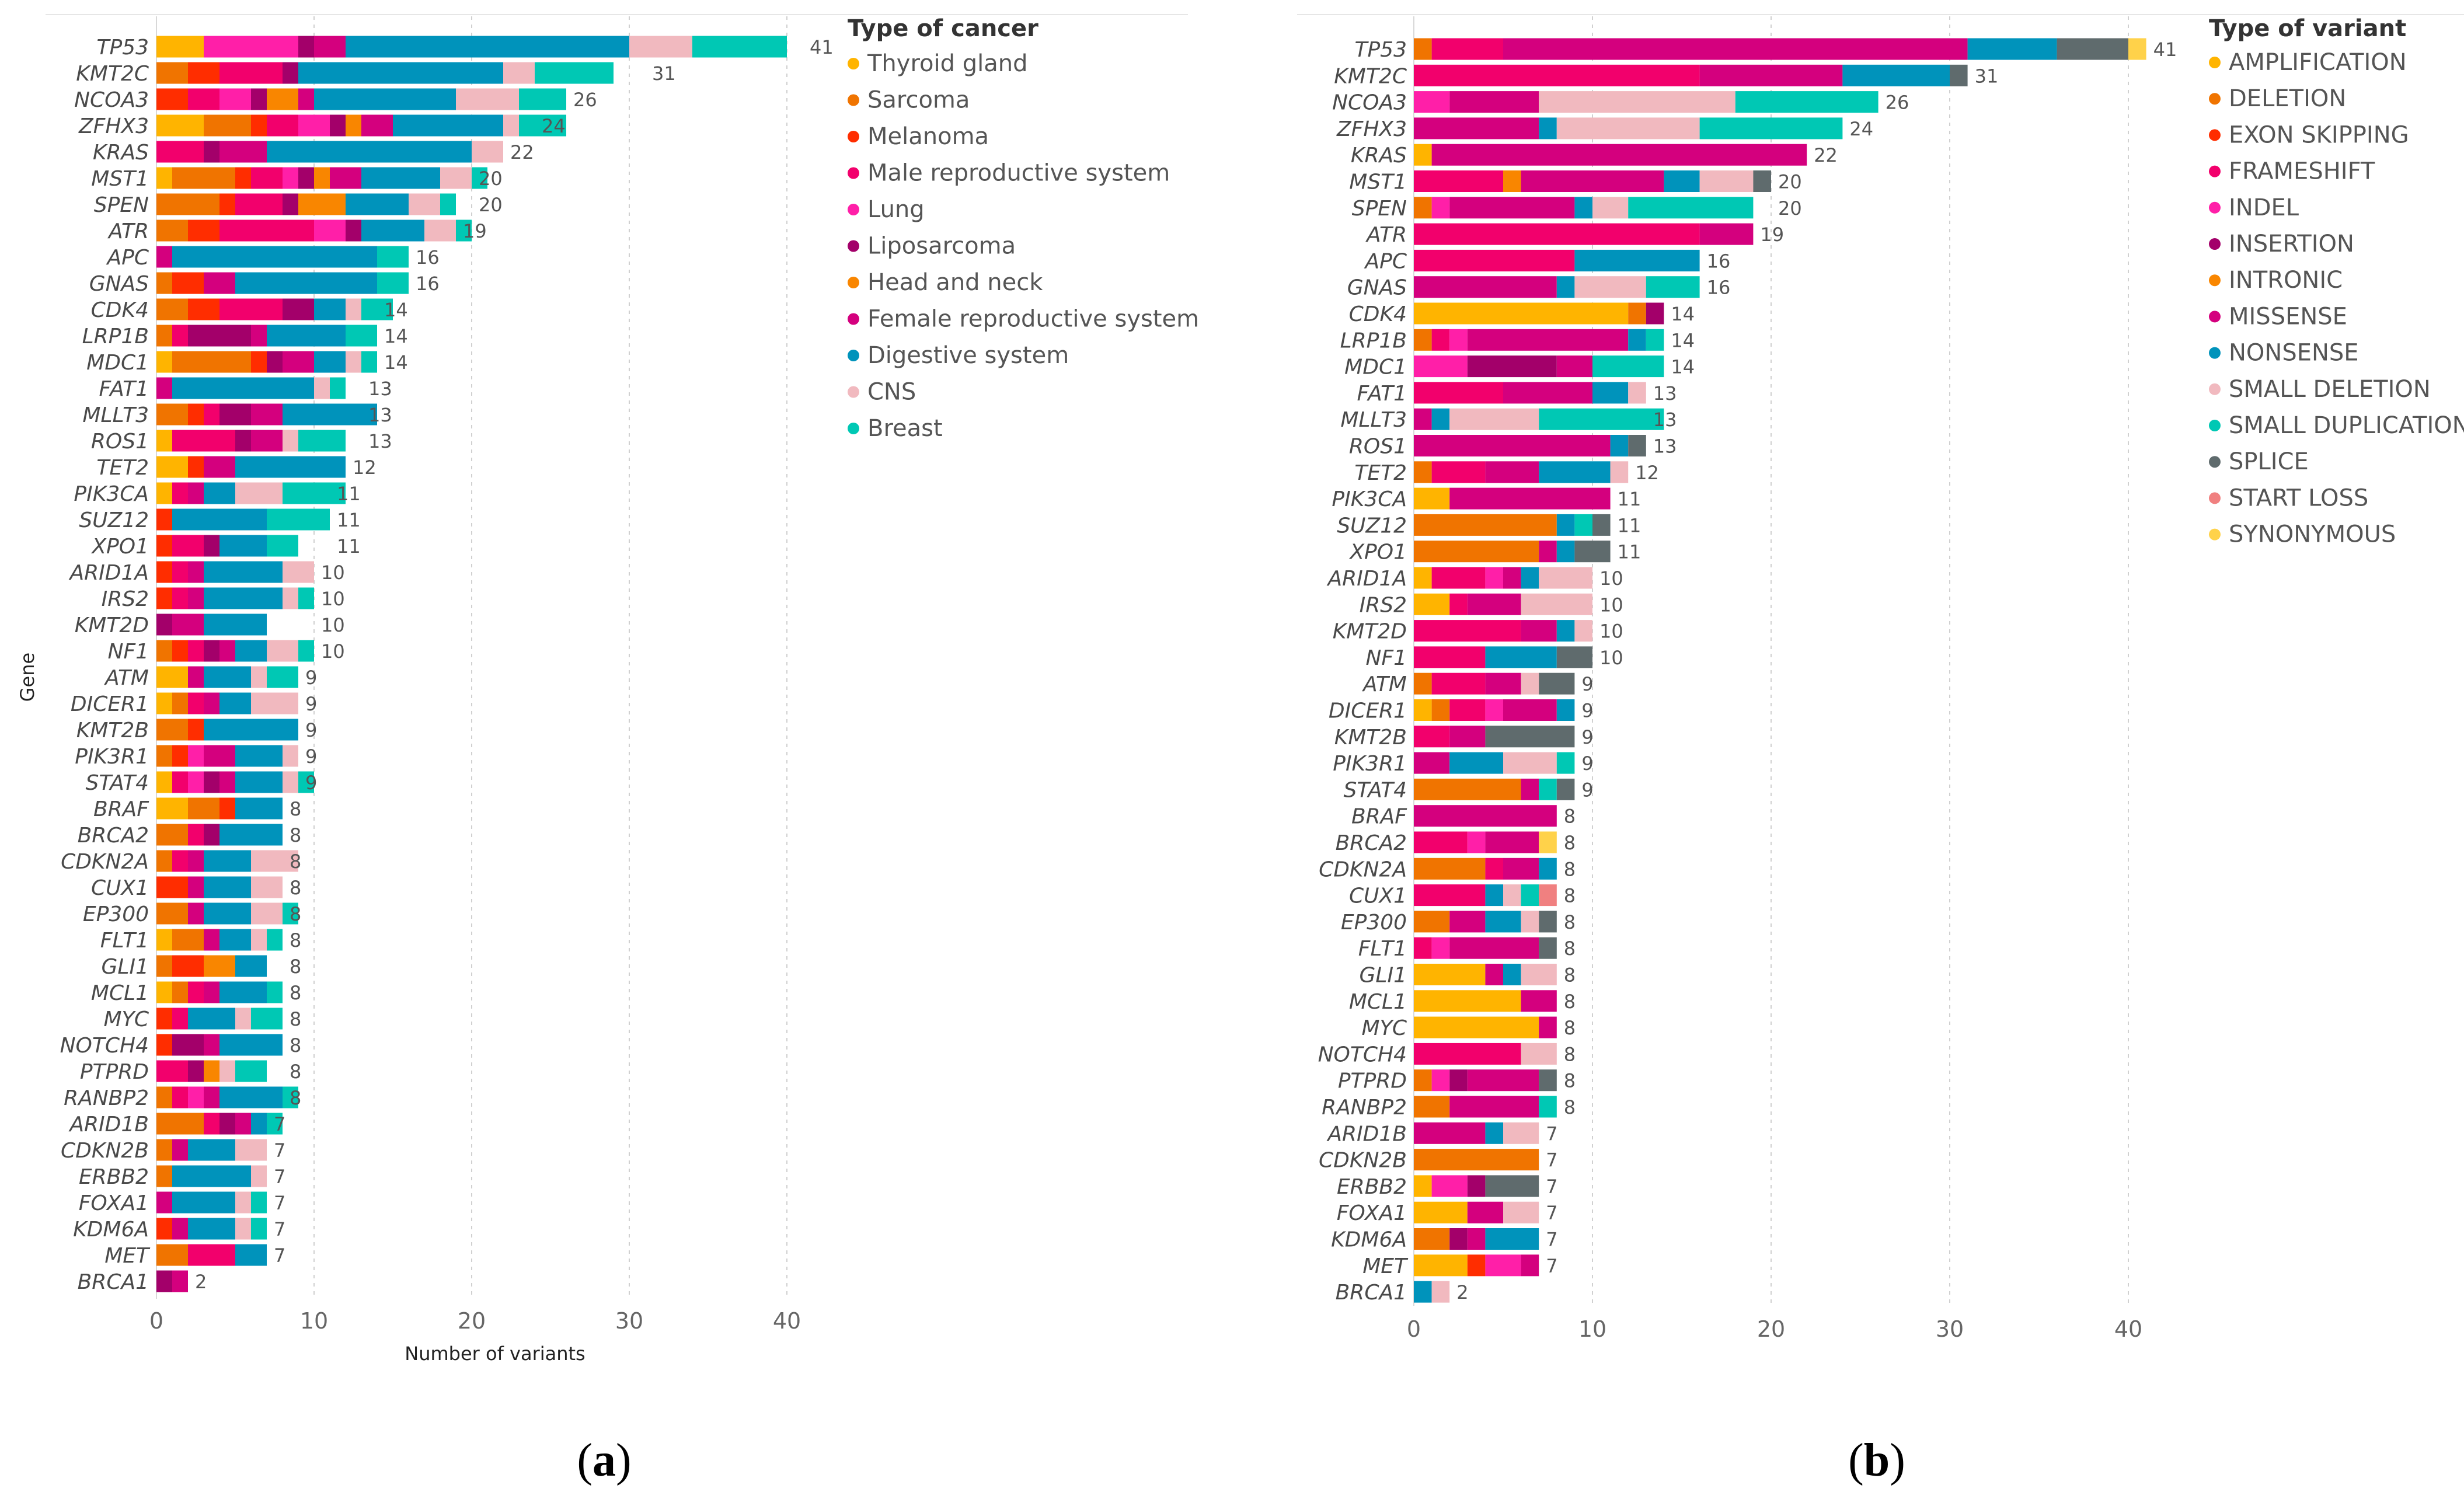 This screenshot has width=2464, height=1499. What do you see at coordinates (2292, 172) in the screenshot?
I see `chart2-legend-item: FRAMESHIFT` at bounding box center [2292, 172].